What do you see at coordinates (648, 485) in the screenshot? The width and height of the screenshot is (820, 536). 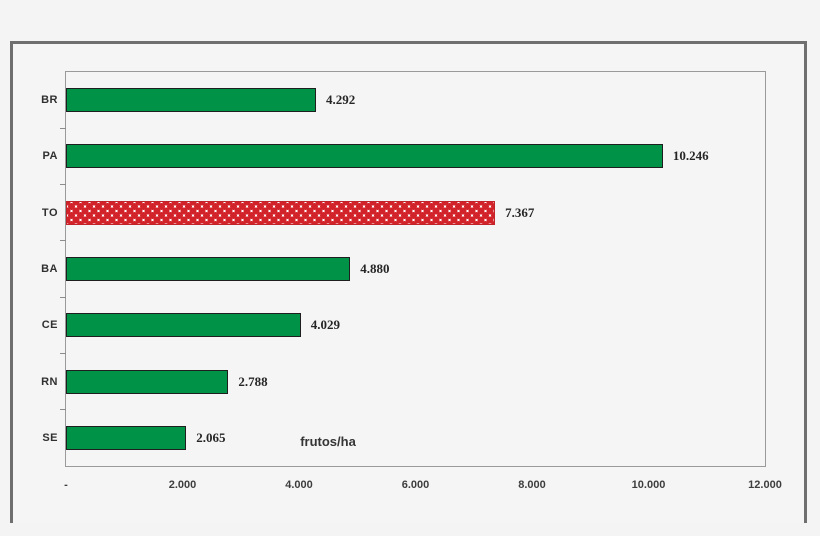 I see `x-tick-label: 10.000` at bounding box center [648, 485].